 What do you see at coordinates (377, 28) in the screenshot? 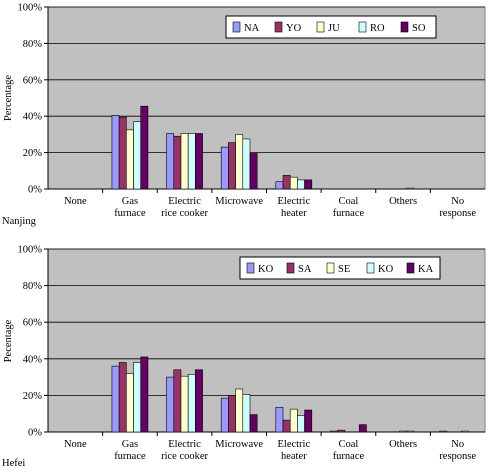
I see `legend-label: RO` at bounding box center [377, 28].